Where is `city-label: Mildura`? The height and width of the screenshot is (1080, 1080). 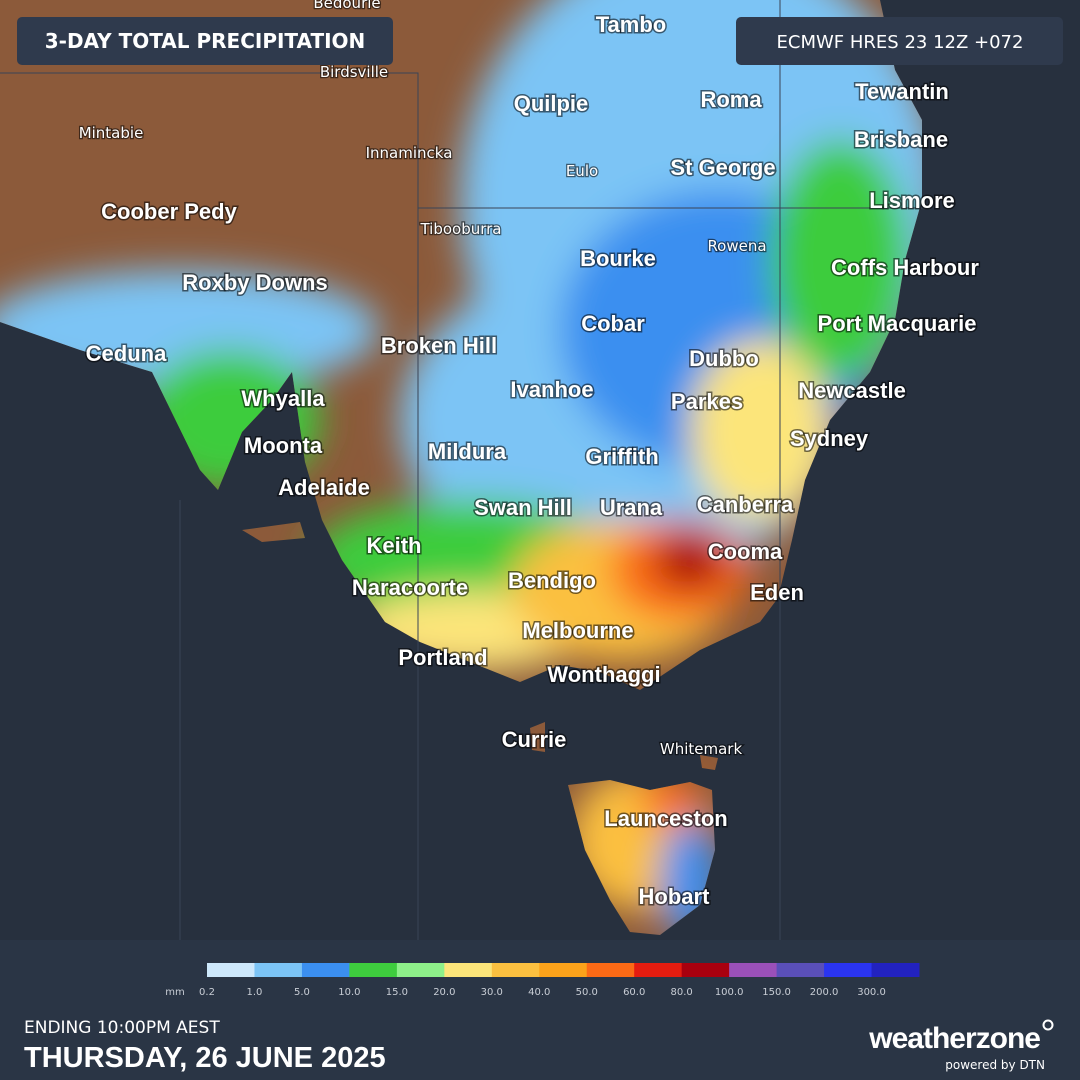
city-label: Mildura is located at coordinates (467, 451).